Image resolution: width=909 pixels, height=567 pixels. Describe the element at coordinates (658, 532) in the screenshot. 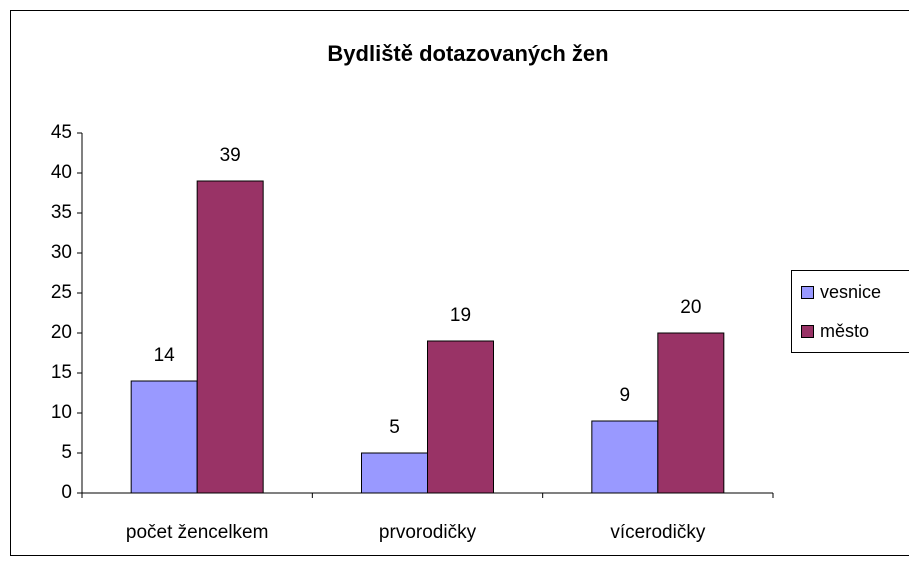

I see `x-tick-label: vícerodičky` at that location.